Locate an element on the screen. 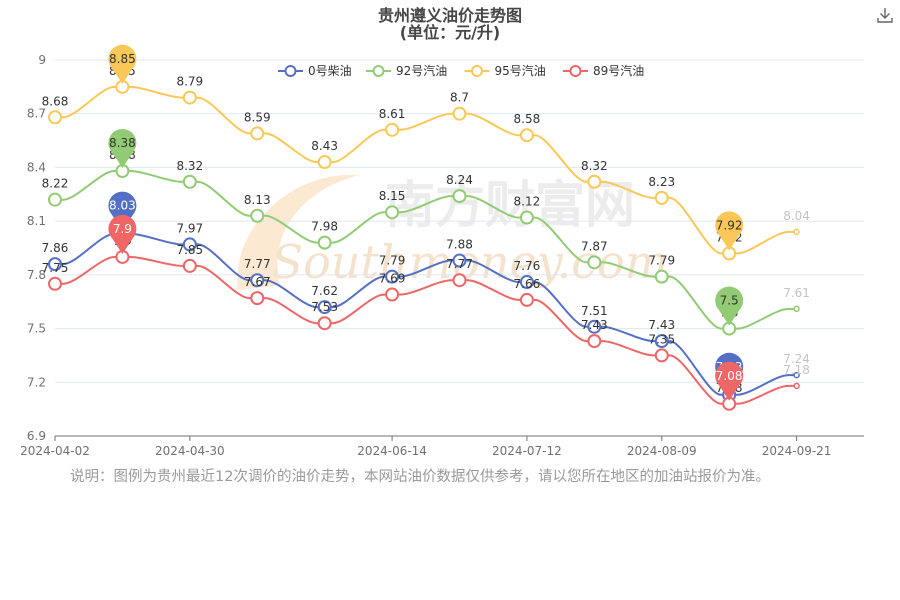  max-pin-label: 7.9 is located at coordinates (122, 229).